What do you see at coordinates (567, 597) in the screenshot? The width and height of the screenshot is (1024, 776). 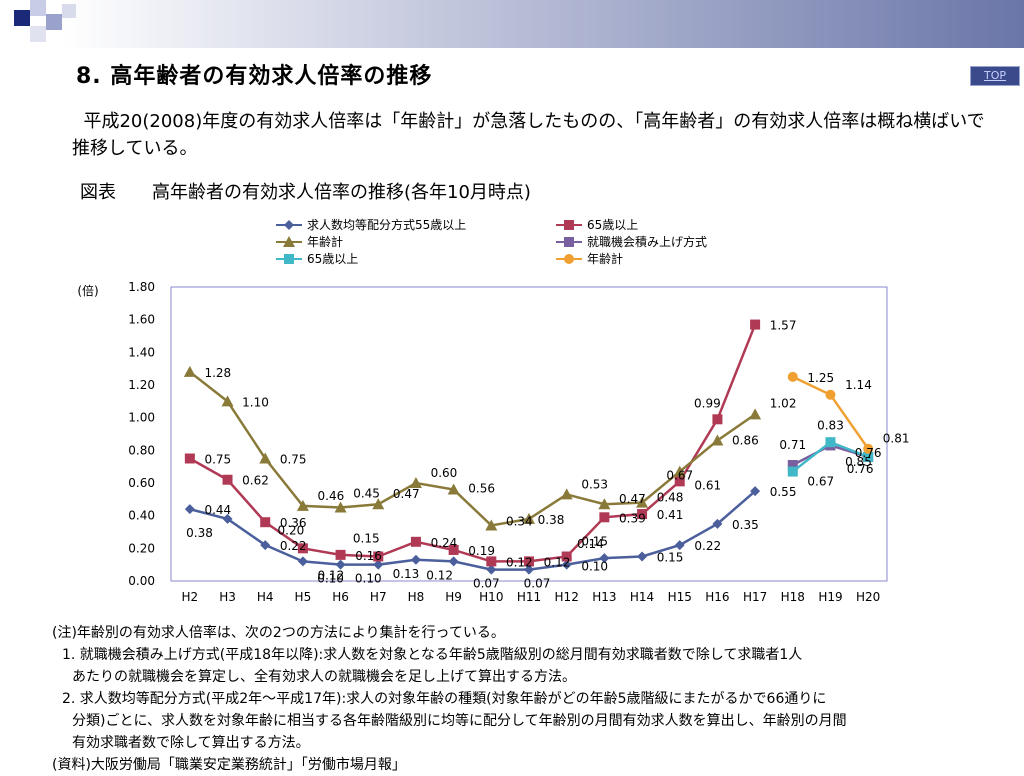 I see `x-tick-label: H12` at bounding box center [567, 597].